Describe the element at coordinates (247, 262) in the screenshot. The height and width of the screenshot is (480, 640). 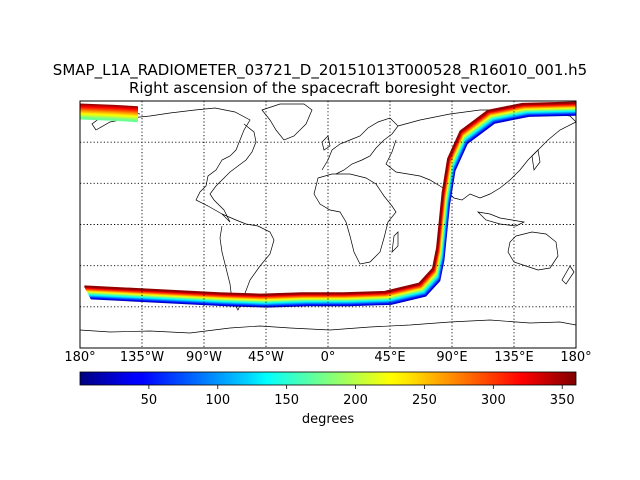
I see `coast-south-america` at that location.